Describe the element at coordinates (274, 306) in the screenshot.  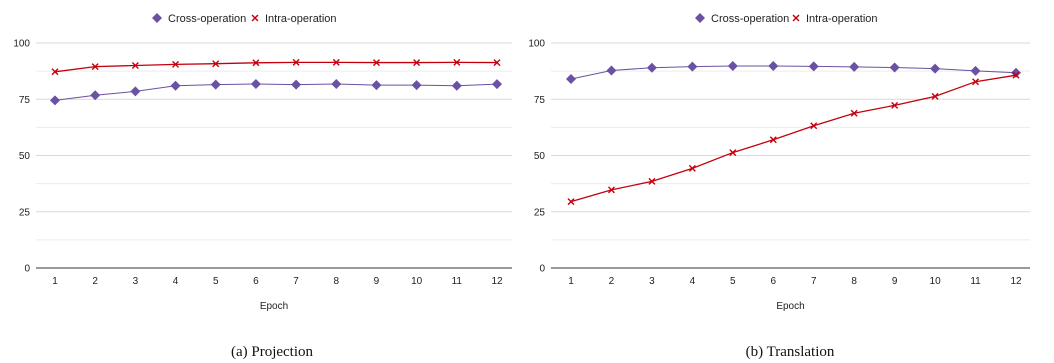
I see `x-axis-title: Epoch` at that location.